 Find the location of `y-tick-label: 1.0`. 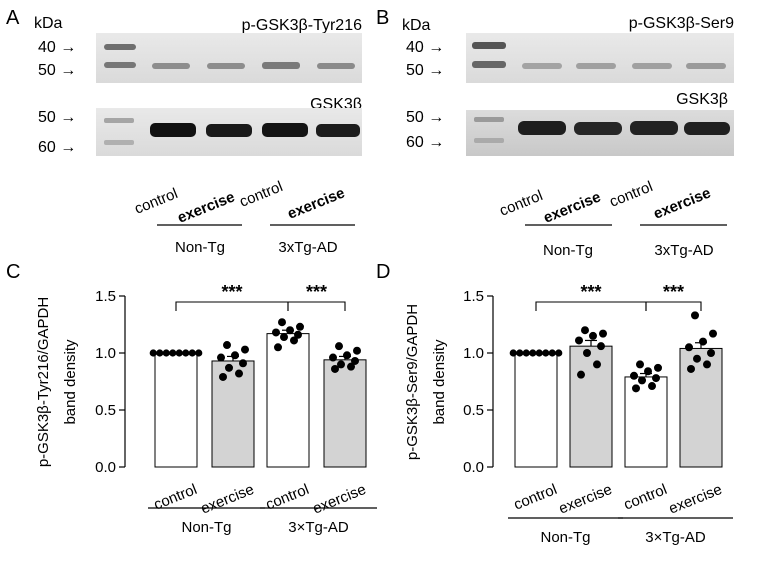

y-tick-label: 1.0 is located at coordinates (105, 353).